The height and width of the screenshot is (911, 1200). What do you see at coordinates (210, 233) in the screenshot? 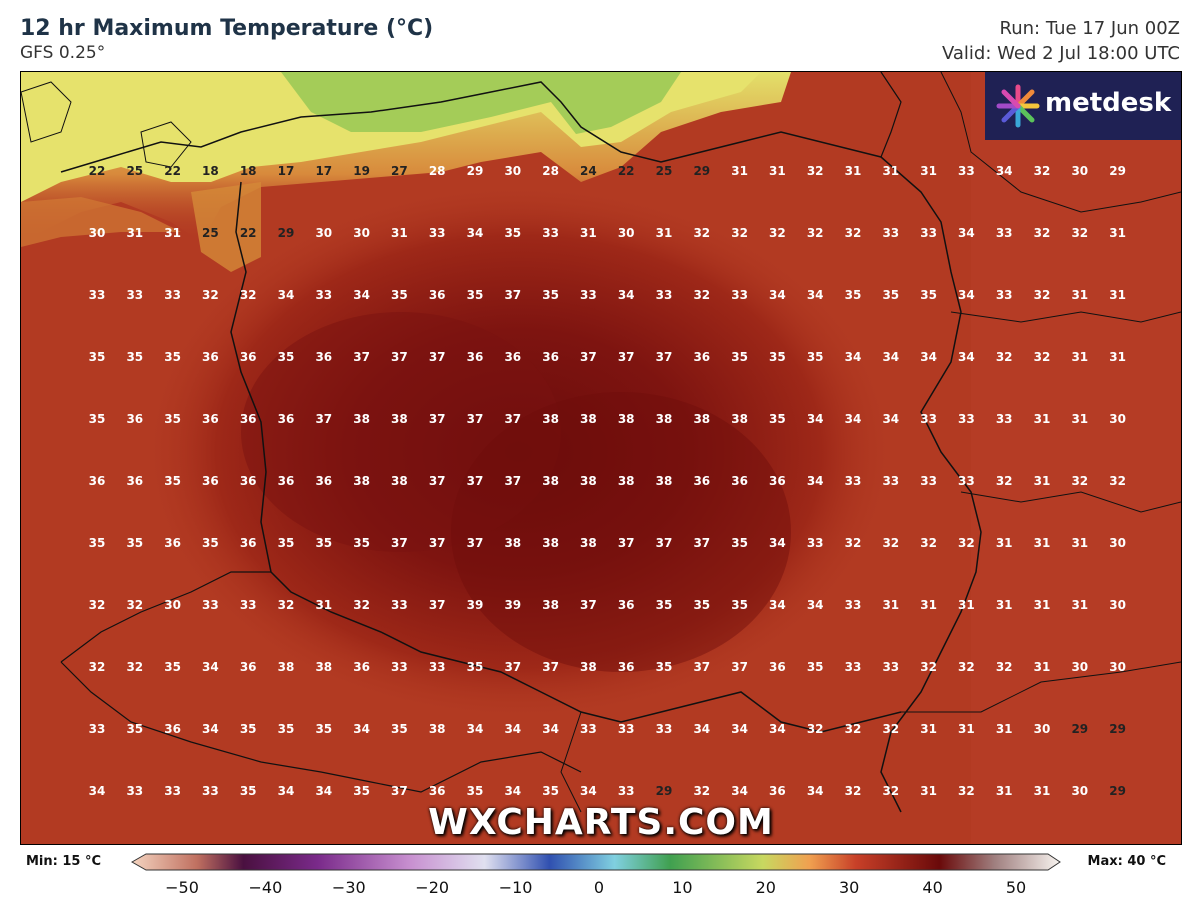
I see `temperature-value: 25` at bounding box center [210, 233].